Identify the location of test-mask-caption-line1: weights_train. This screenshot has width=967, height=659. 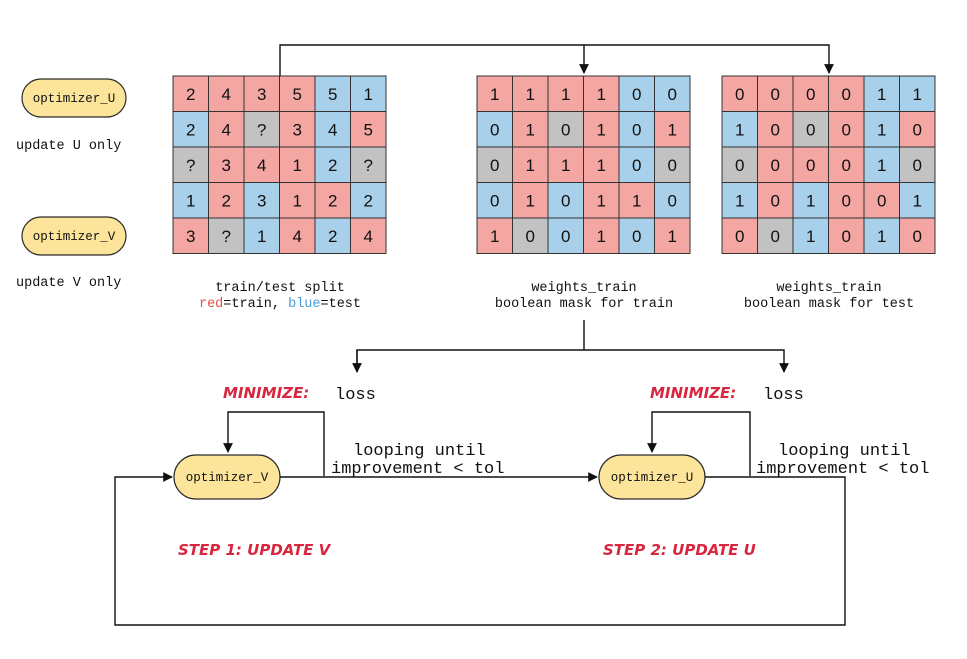
(828, 288).